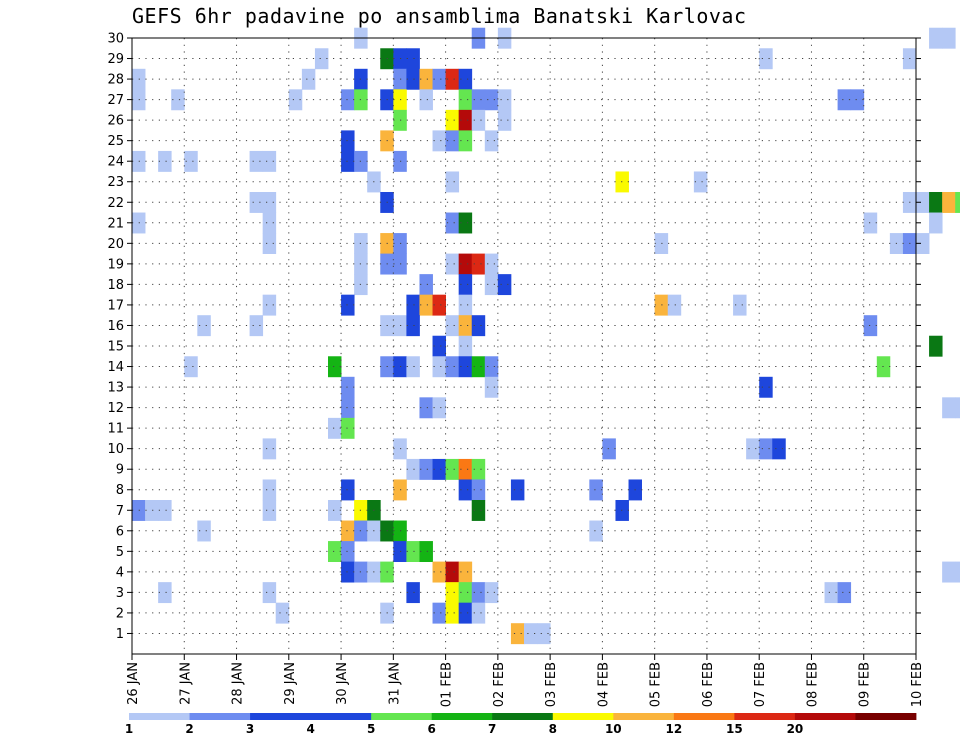 This screenshot has width=960, height=742. What do you see at coordinates (115, 121) in the screenshot?
I see `y-tick-label: 26` at bounding box center [115, 121].